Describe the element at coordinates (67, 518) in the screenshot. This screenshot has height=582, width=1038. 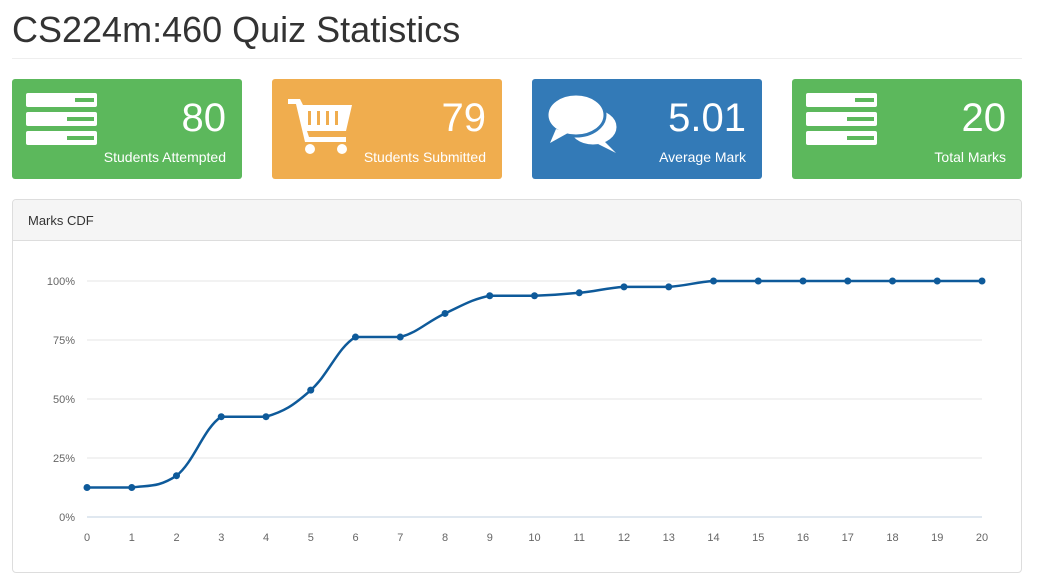
I see `y-tick-label: 0%` at that location.